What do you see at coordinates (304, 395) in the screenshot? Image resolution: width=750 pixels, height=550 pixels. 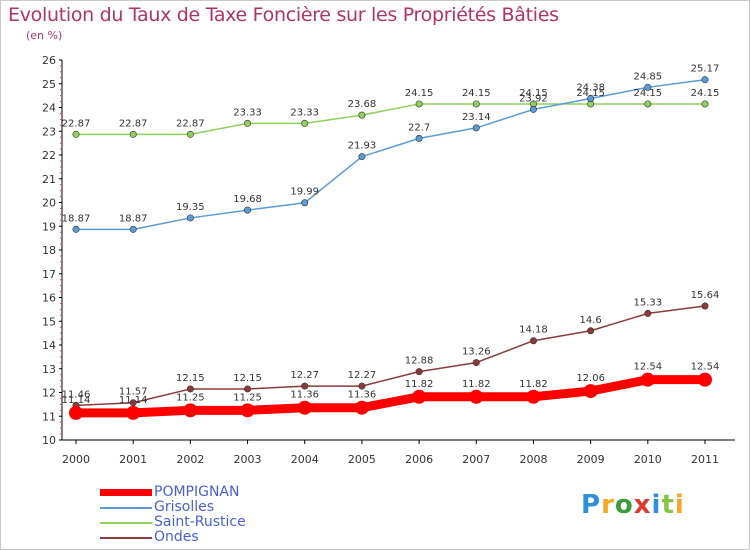 I see `data-label: 11.36` at bounding box center [304, 395].